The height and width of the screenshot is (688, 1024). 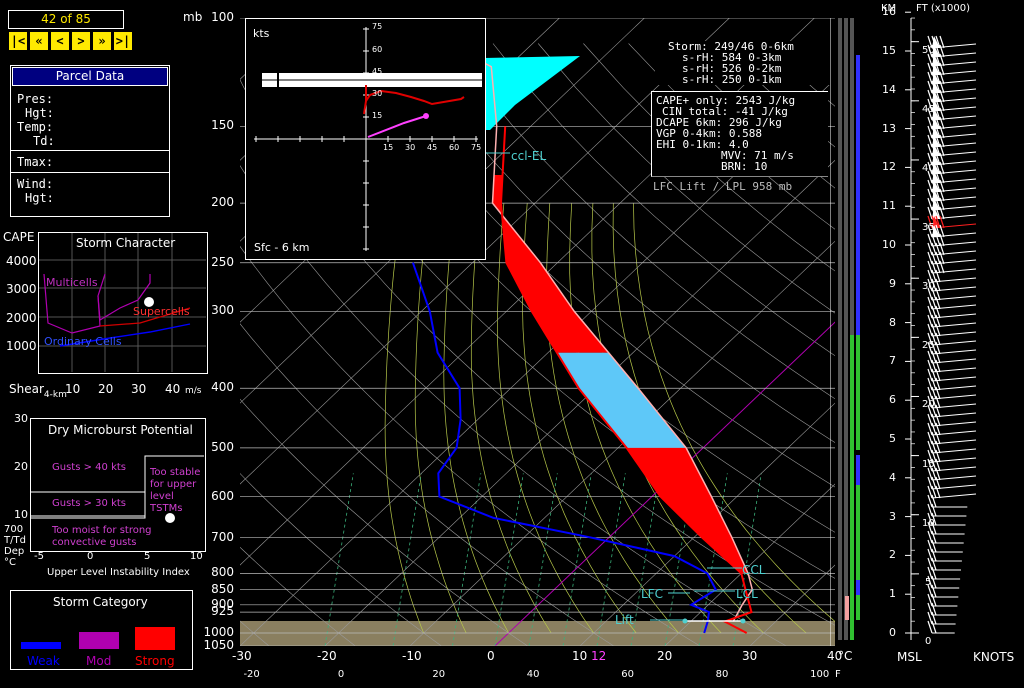 What do you see at coordinates (60, 41) in the screenshot?
I see `prev-frame-button: <` at bounding box center [60, 41].